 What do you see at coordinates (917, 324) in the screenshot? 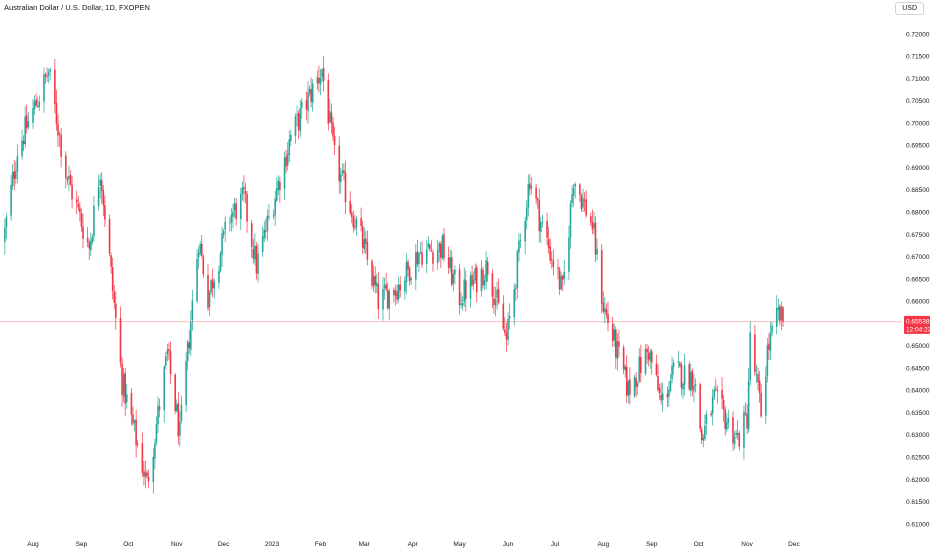
I see `price-tag-bg` at bounding box center [917, 324].